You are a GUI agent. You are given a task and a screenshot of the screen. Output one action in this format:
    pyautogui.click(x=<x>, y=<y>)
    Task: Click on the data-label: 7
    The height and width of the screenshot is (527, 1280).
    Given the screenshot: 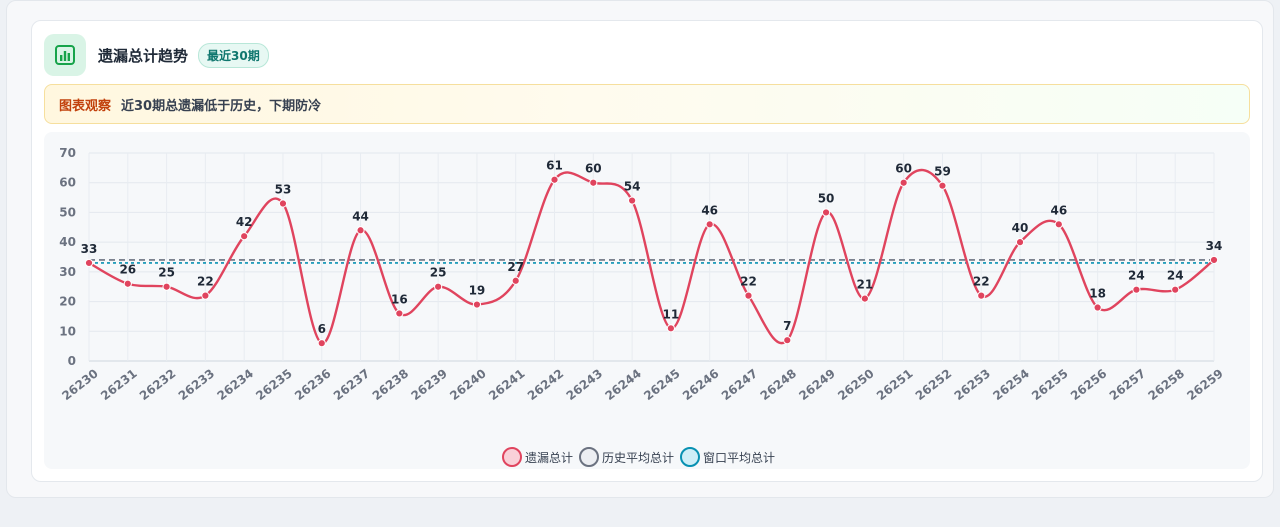 What is the action you would take?
    pyautogui.click(x=787, y=326)
    